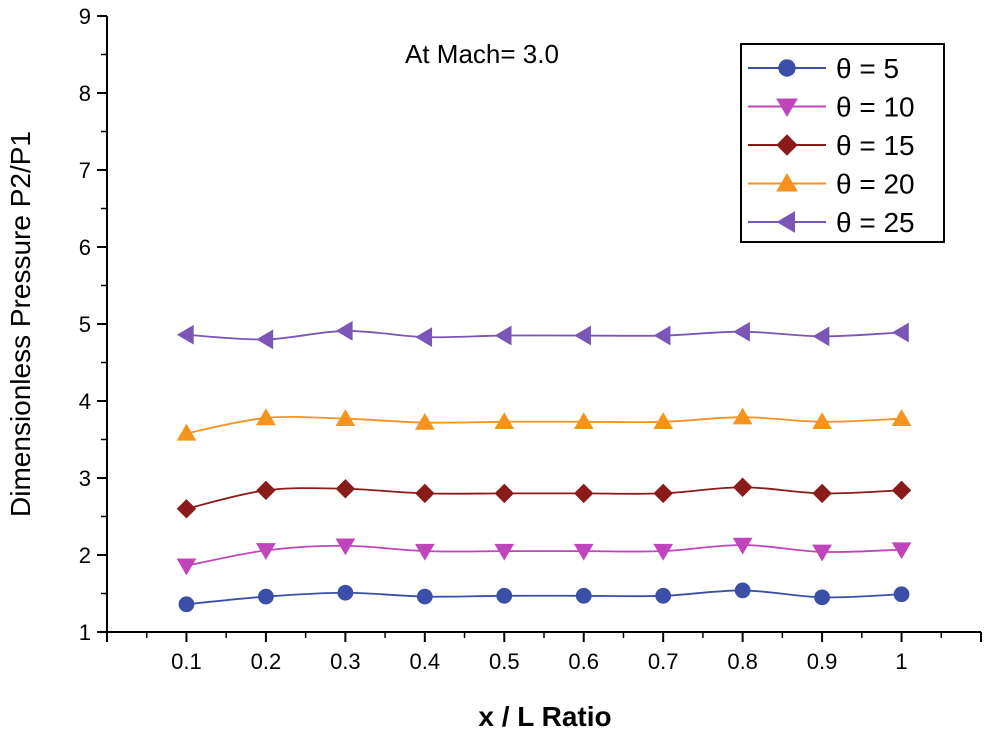  What do you see at coordinates (875, 184) in the screenshot?
I see `legend-label: θ = 20` at bounding box center [875, 184].